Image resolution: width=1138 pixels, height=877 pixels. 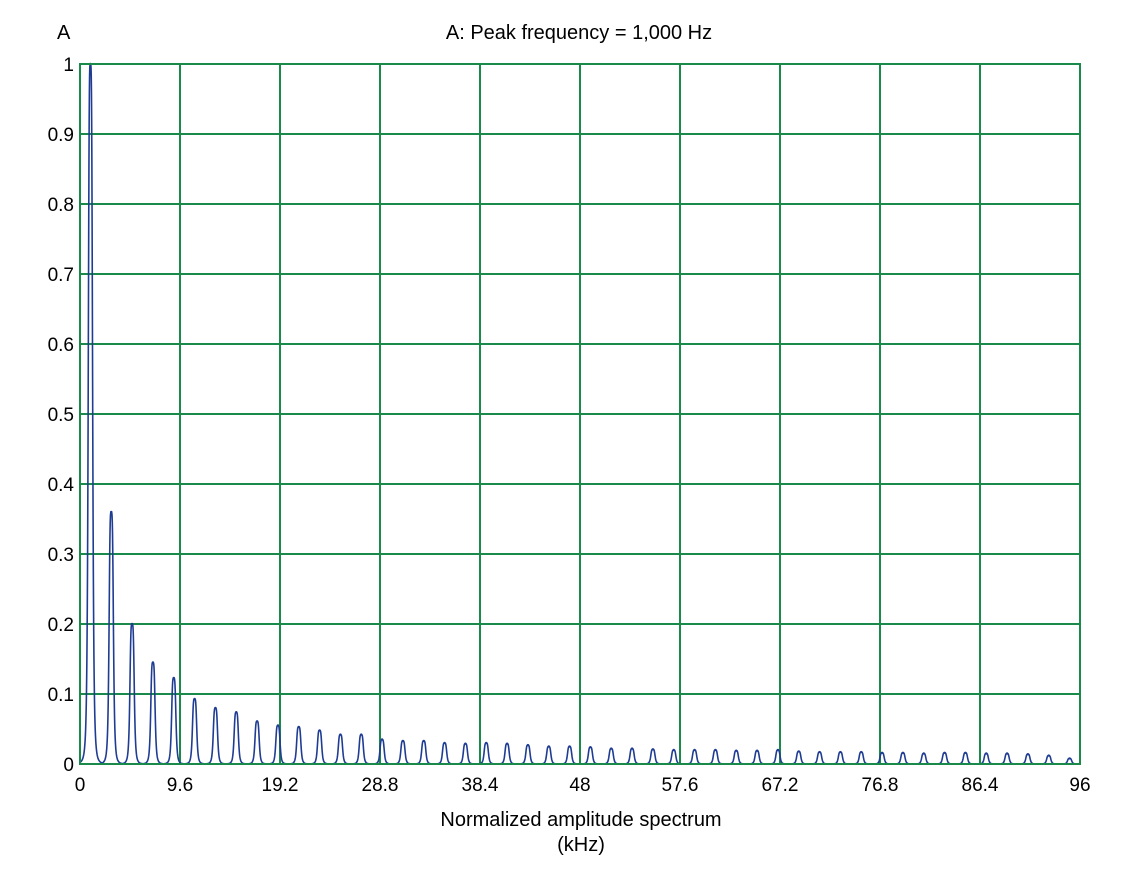 What do you see at coordinates (61, 205) in the screenshot?
I see `y-tick-label: 0.8` at bounding box center [61, 205].